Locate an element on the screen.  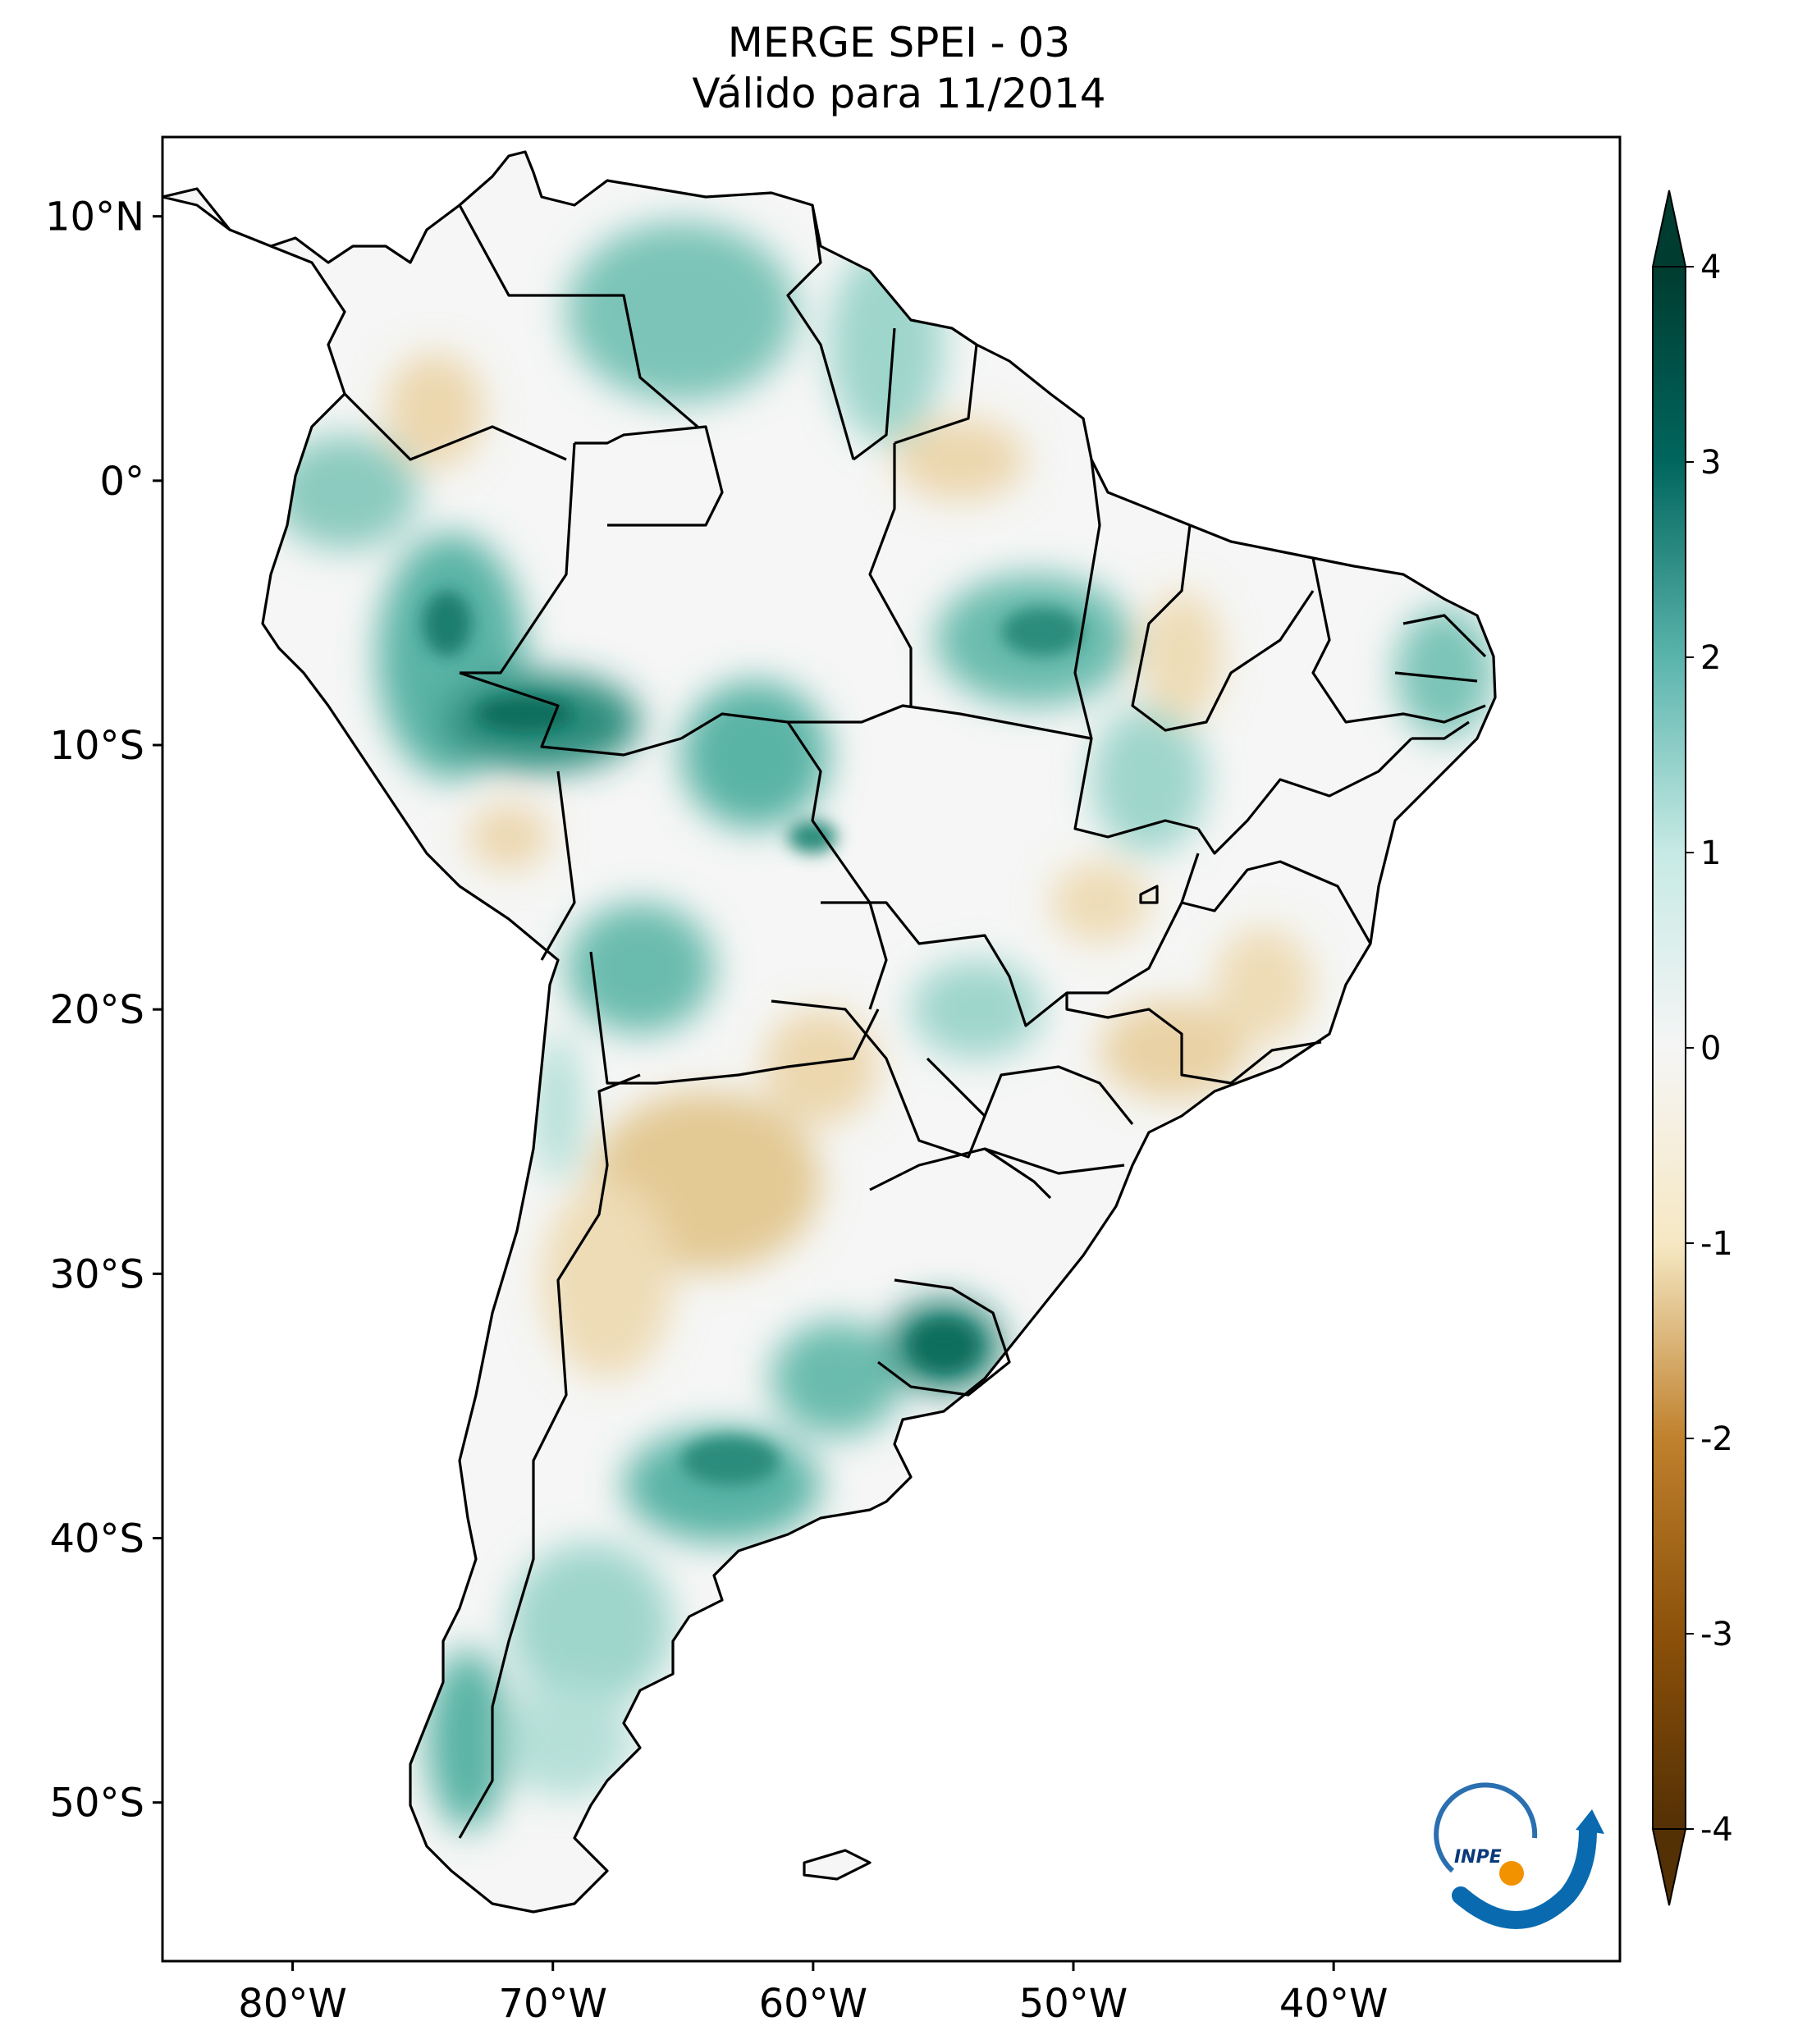
border-ecuador-peru is located at coordinates (455, 427).